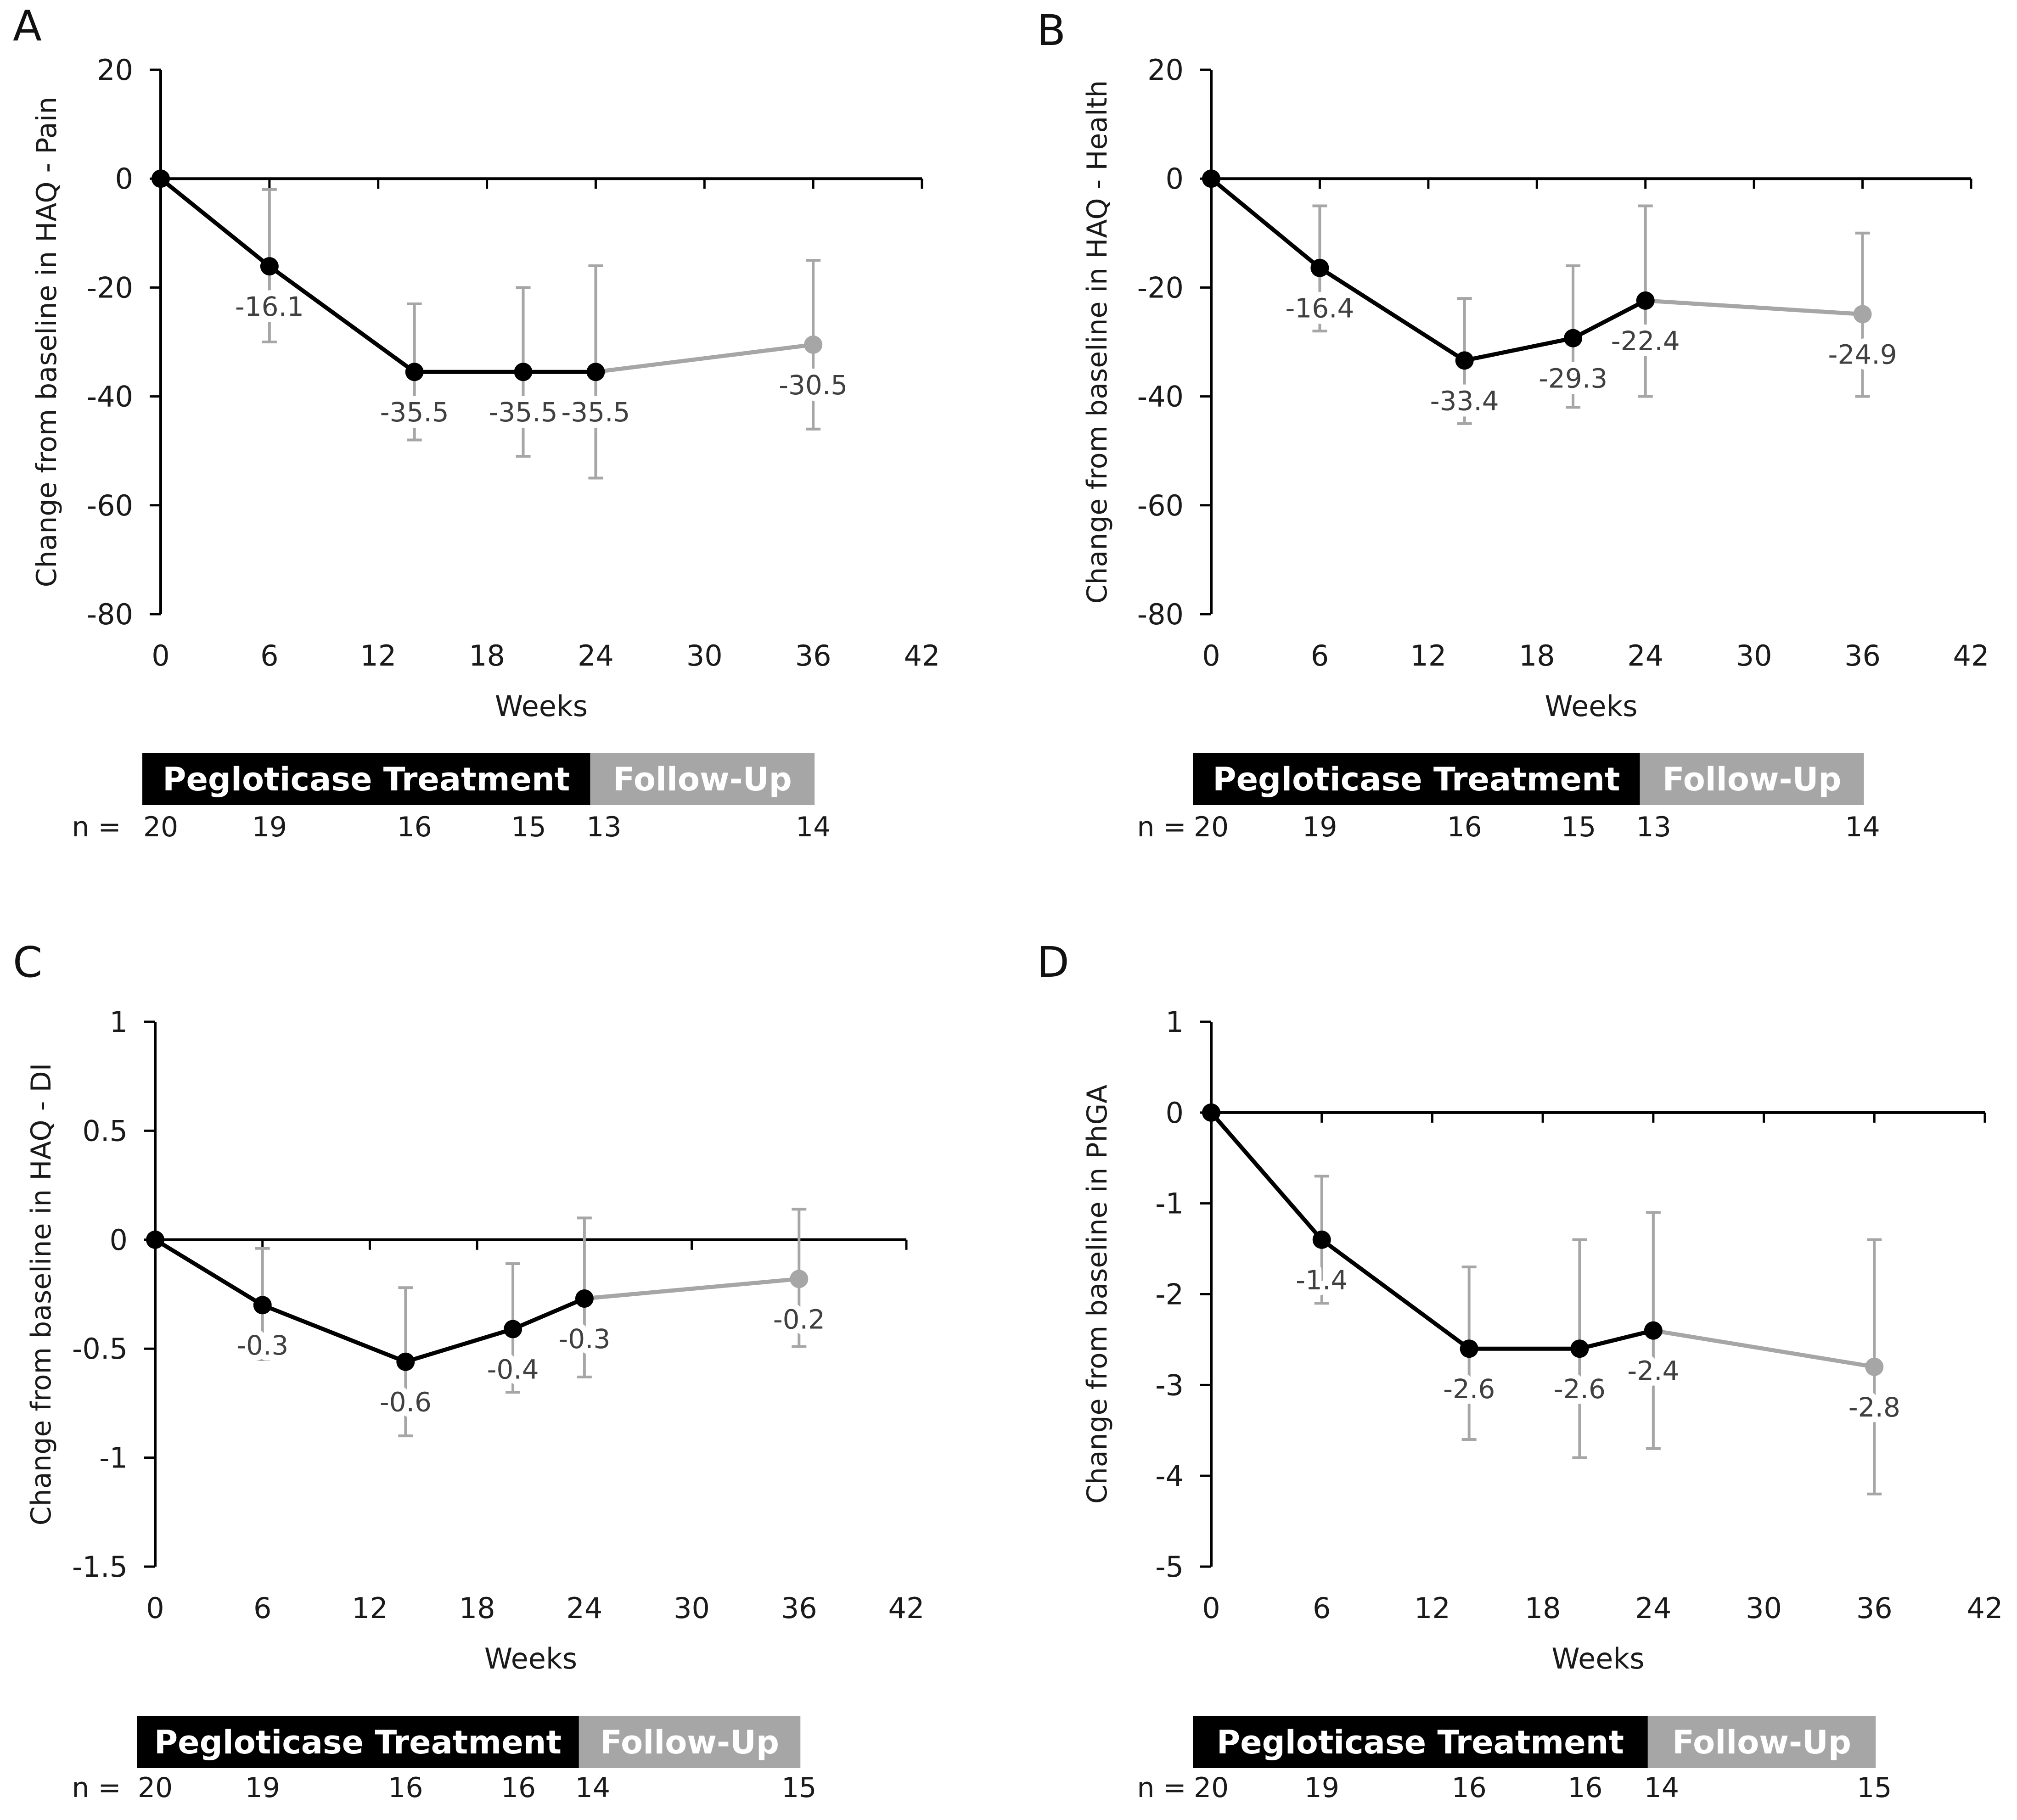 Image resolution: width=2017 pixels, height=1820 pixels. I want to click on y-axis-title: Change from baseline in HAQ - Health, so click(1097, 342).